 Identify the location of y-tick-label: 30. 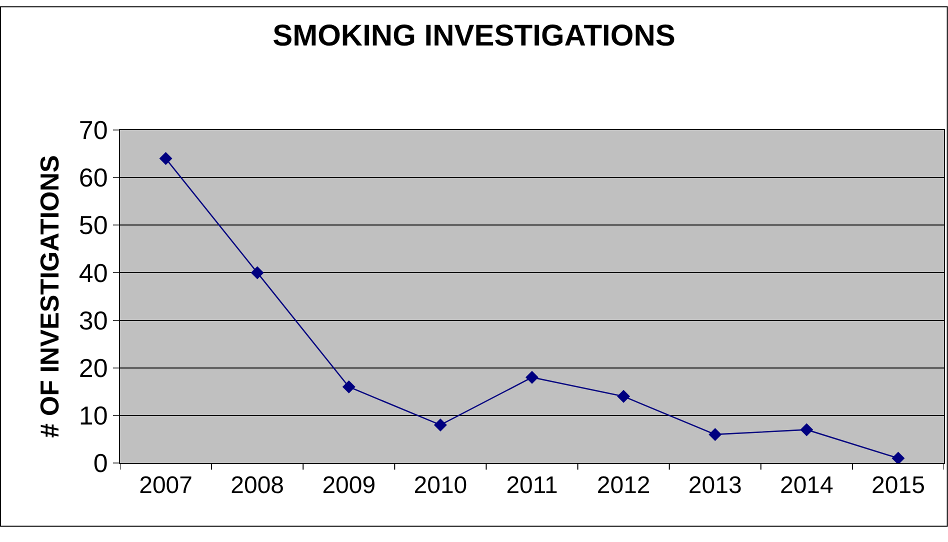
(93, 320).